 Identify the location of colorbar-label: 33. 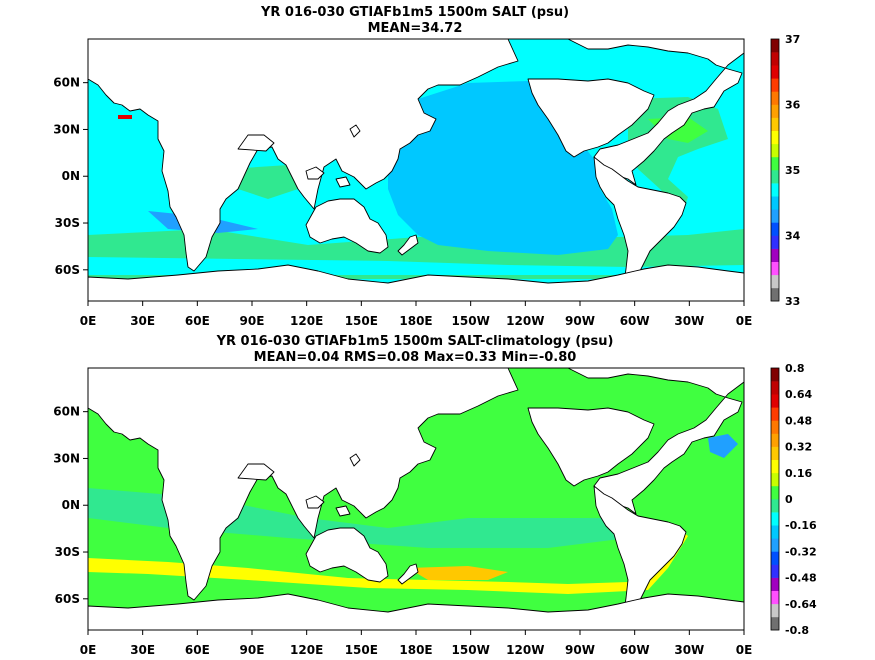
(792, 301).